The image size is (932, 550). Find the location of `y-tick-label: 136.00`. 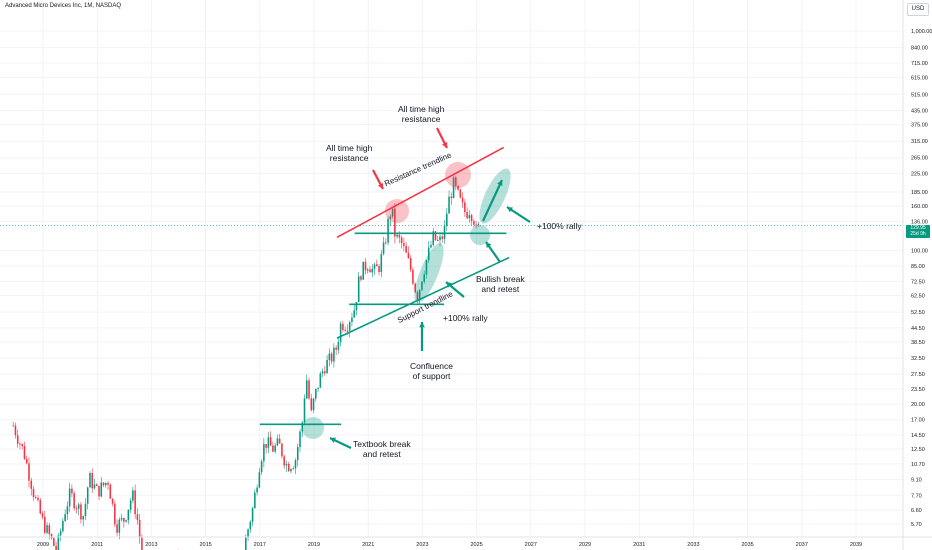

y-tick-label: 136.00 is located at coordinates (919, 222).